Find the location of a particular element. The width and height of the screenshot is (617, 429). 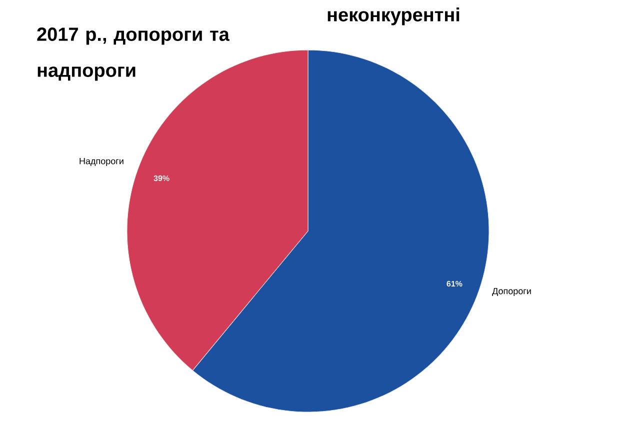

chart-title: 2017 р., допороги та надпороги is located at coordinates (133, 54).